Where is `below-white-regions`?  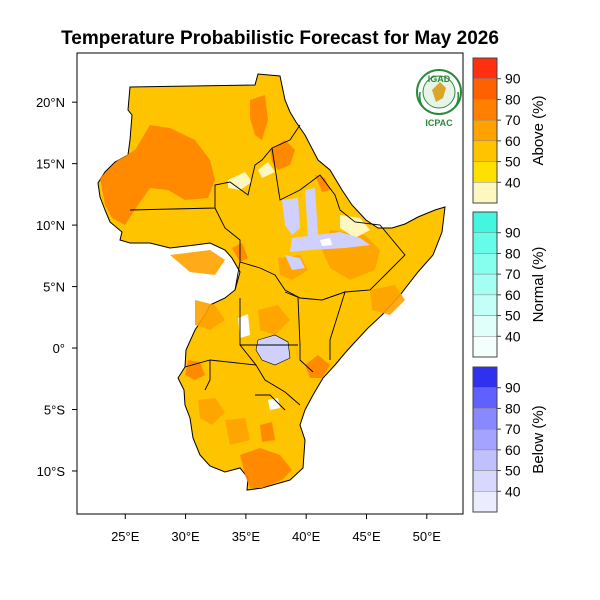
below-white-regions is located at coordinates (285, 324).